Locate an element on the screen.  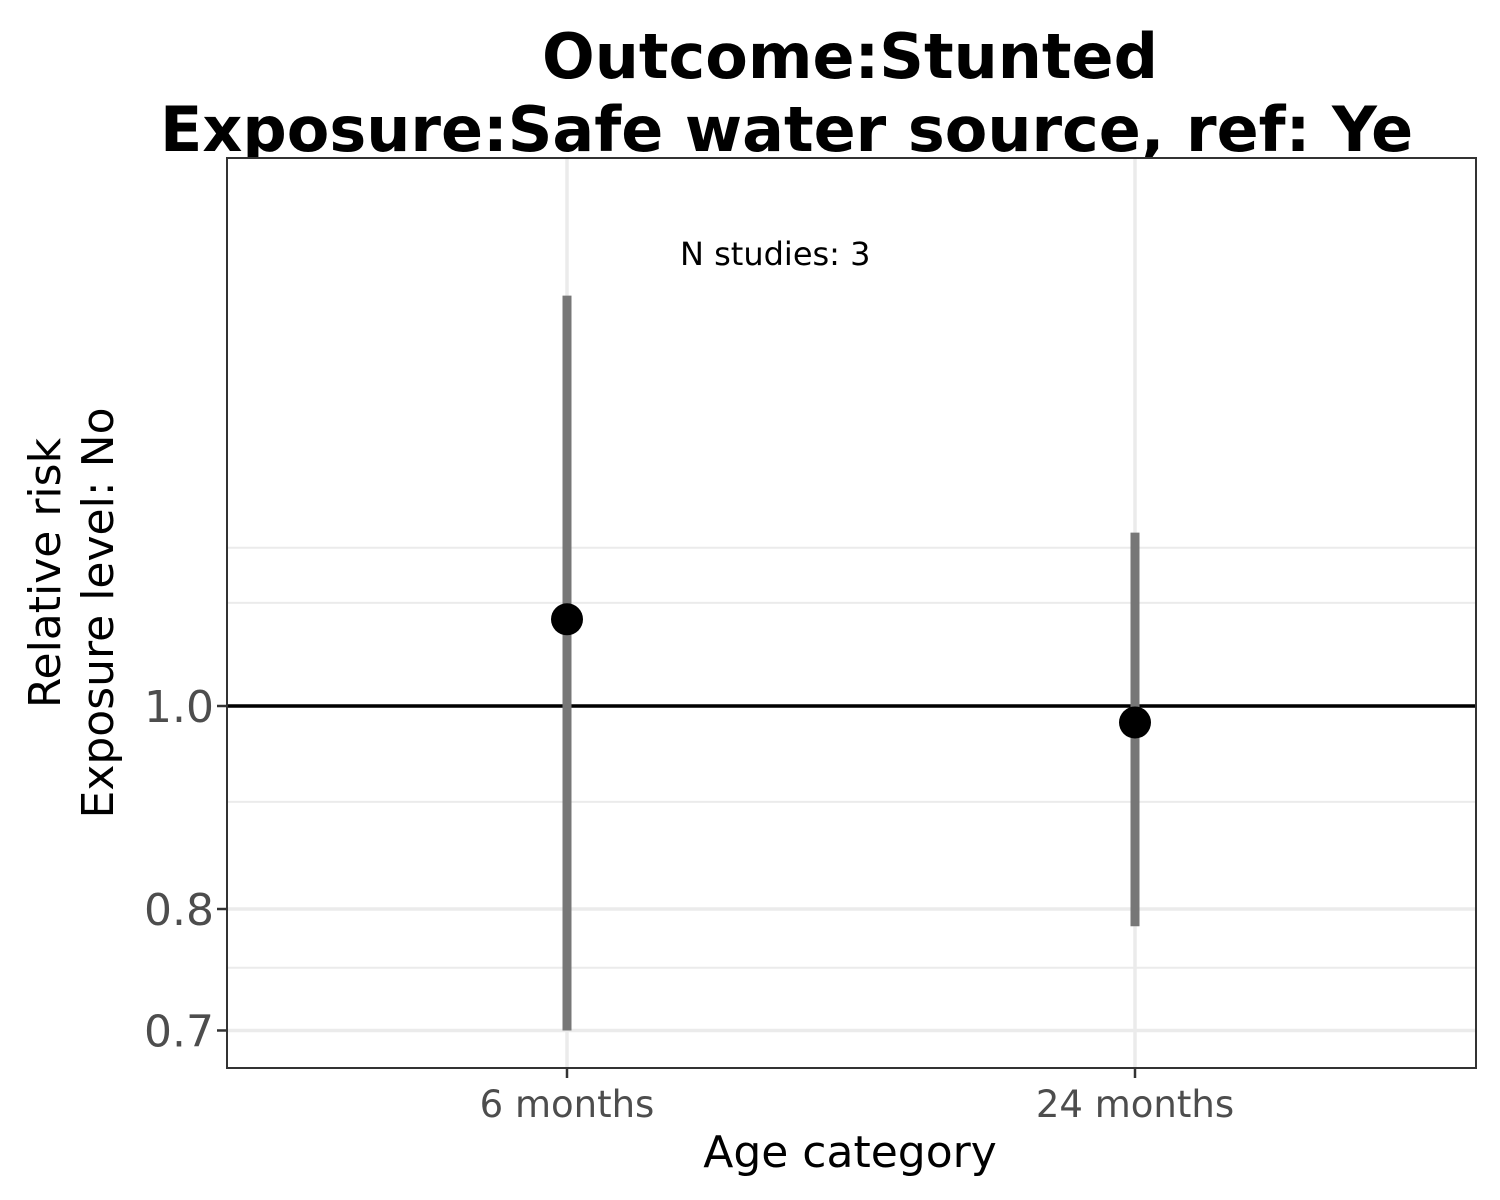
y-tick-label: 0.8 is located at coordinates (179, 910).